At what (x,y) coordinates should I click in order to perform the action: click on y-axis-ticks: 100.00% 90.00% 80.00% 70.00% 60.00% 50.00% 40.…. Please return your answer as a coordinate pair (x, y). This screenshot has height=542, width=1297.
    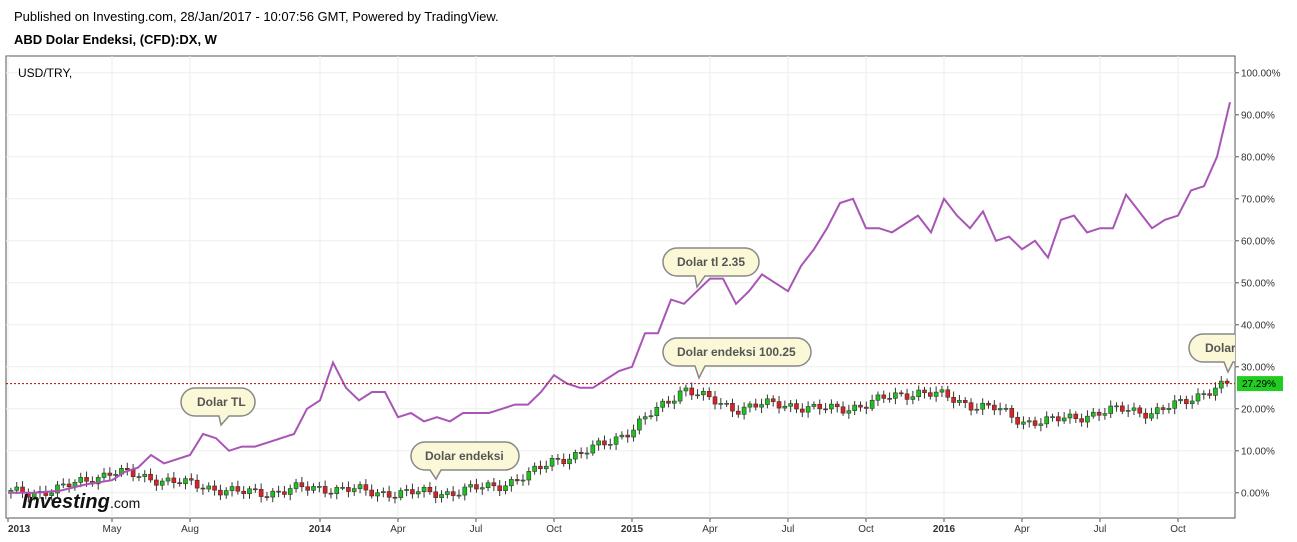
    Looking at the image, I should click on (1258, 283).